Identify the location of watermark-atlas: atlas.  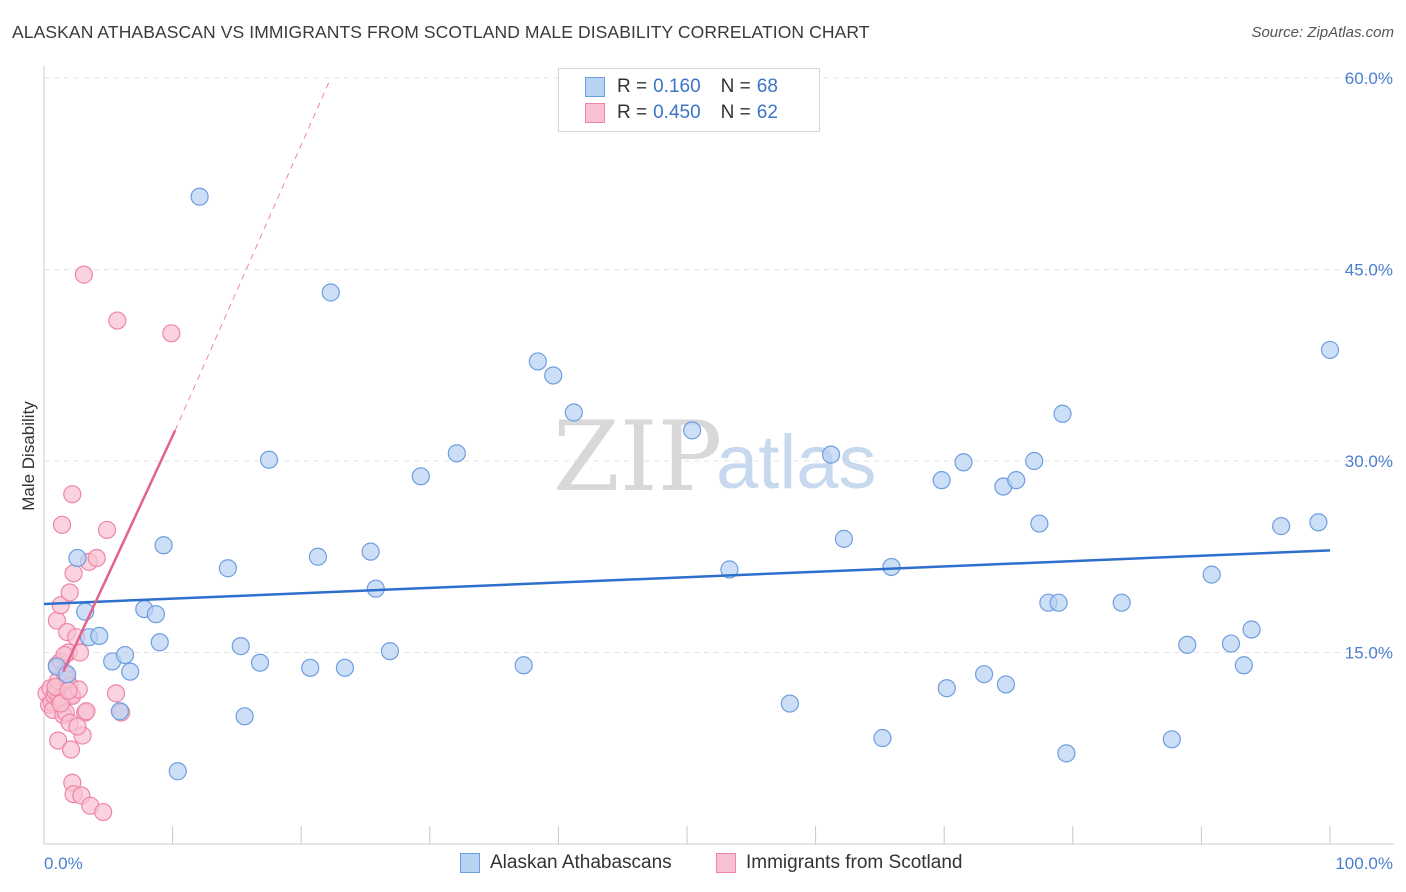
(796, 462).